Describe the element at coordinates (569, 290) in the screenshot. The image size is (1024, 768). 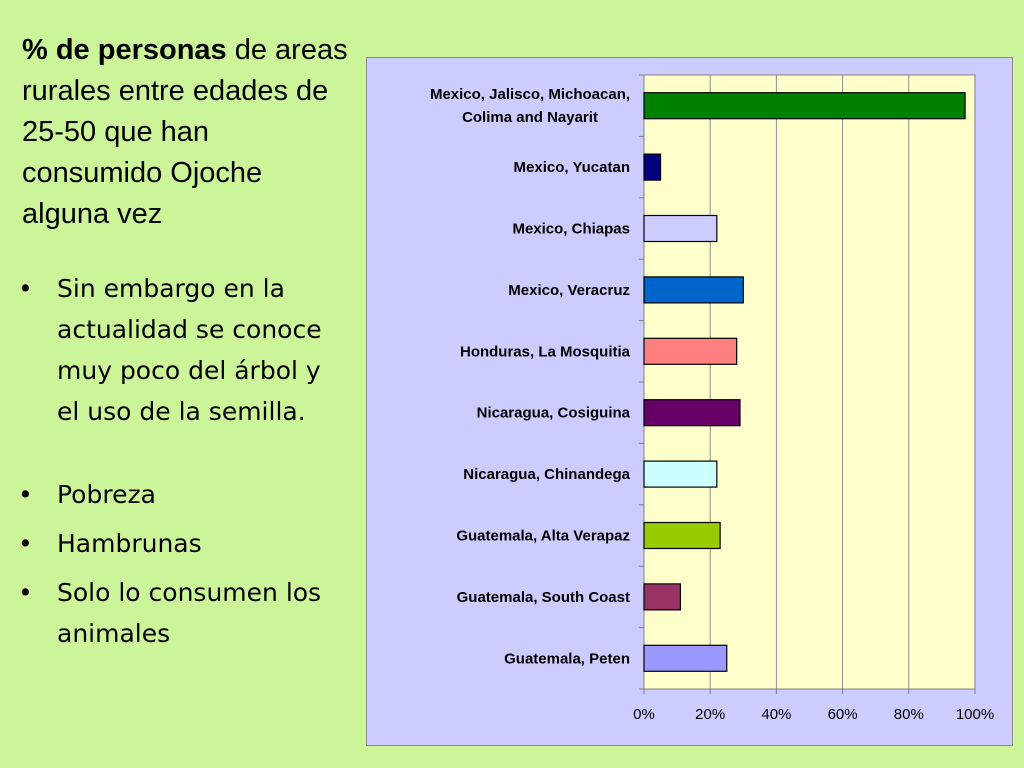
I see `category-label: Mexico, Veracruz` at that location.